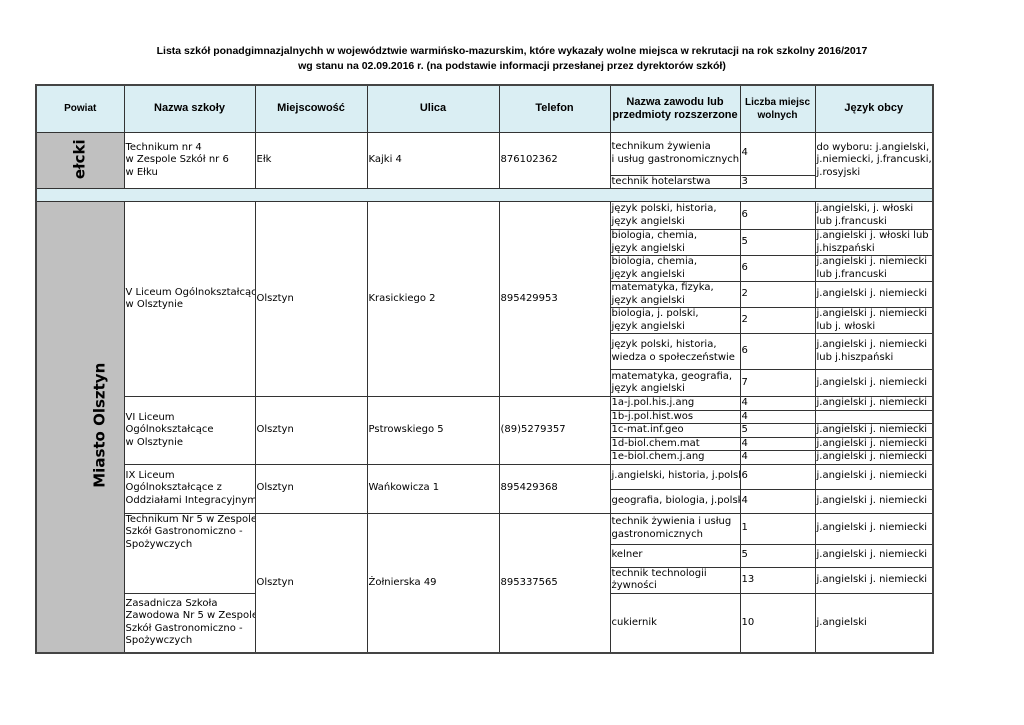 Image resolution: width=1024 pixels, height=725 pixels. I want to click on languages-line: j.angielski j. włoski lub, so click(872, 236).